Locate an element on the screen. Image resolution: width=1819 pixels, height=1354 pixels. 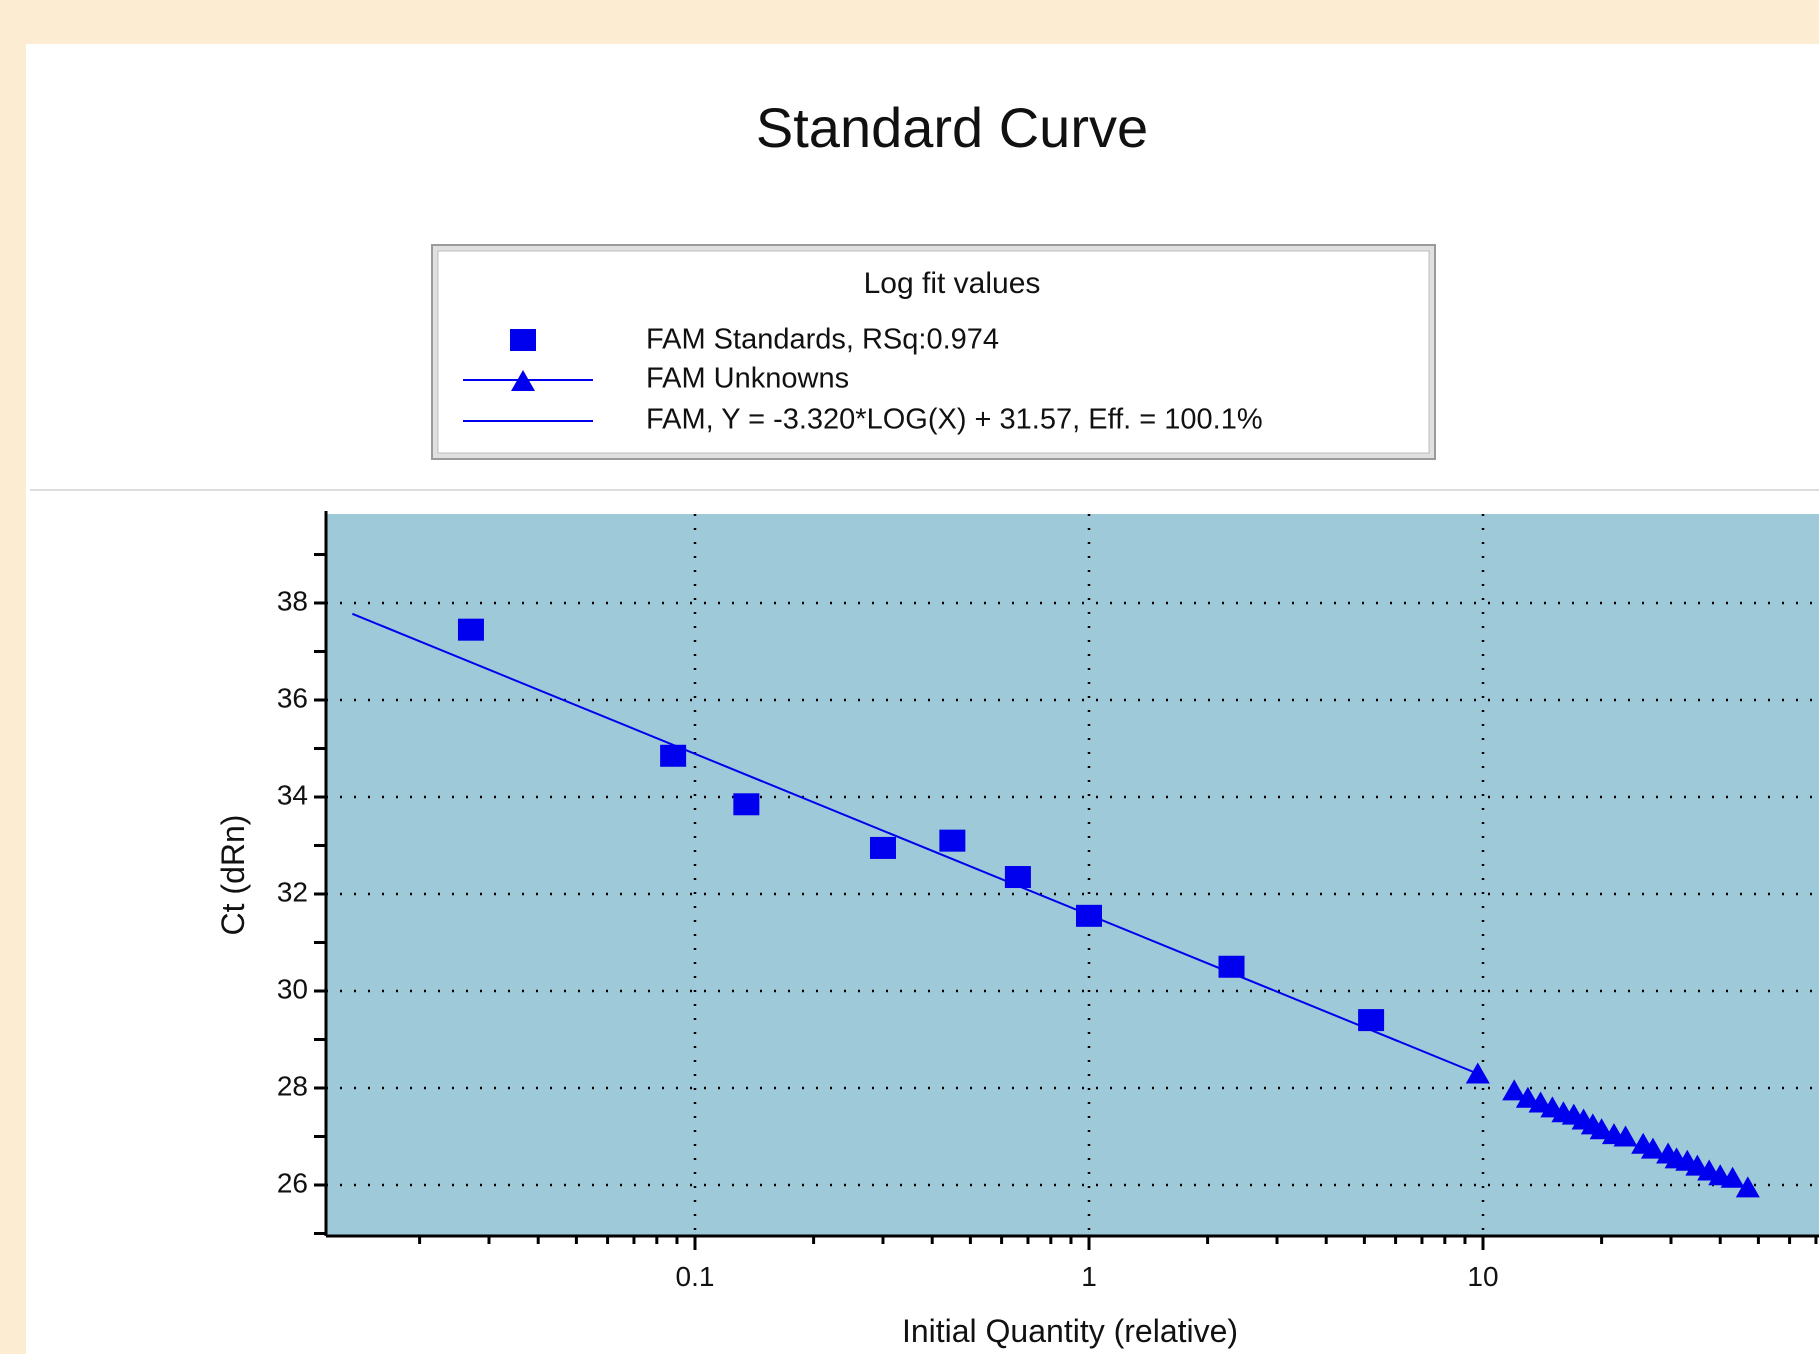
chart-title: Standard Curve is located at coordinates (952, 127).